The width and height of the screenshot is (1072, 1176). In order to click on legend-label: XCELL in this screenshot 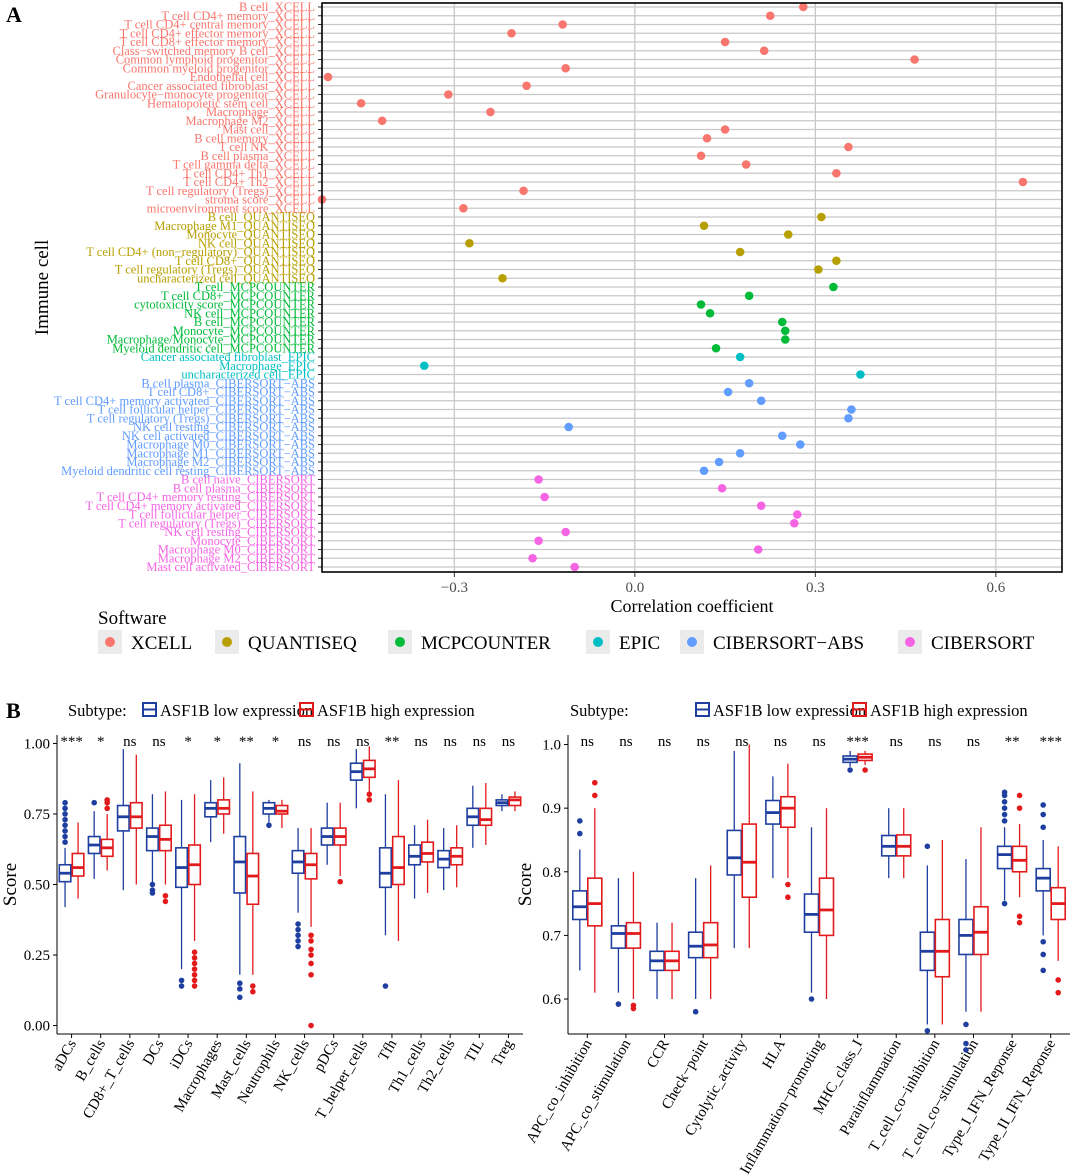, I will do `click(161, 643)`.